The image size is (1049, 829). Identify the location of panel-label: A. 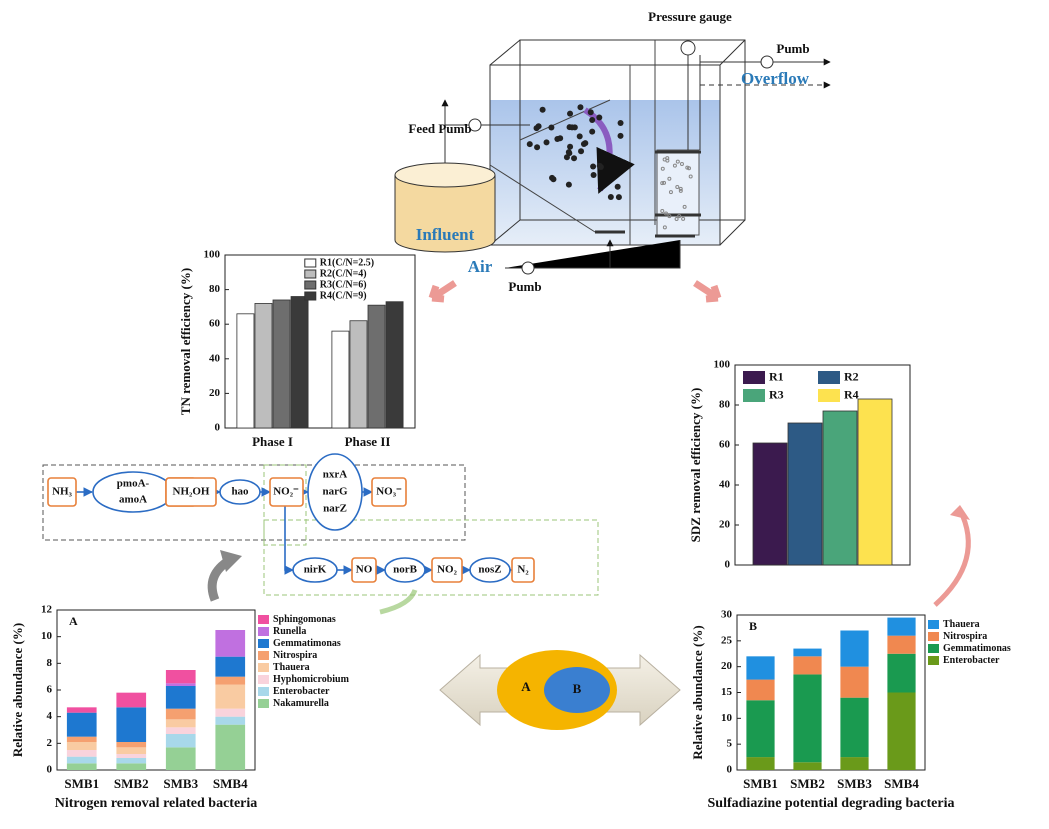
(73, 621).